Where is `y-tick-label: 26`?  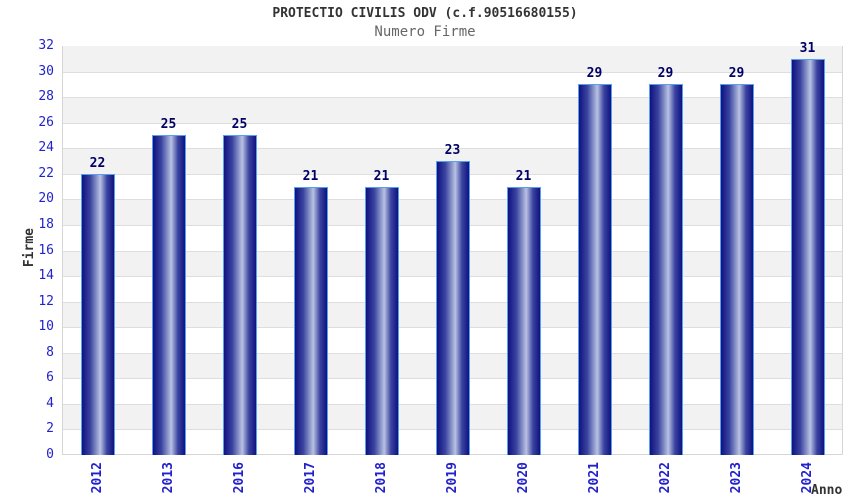 y-tick-label: 26 is located at coordinates (46, 122).